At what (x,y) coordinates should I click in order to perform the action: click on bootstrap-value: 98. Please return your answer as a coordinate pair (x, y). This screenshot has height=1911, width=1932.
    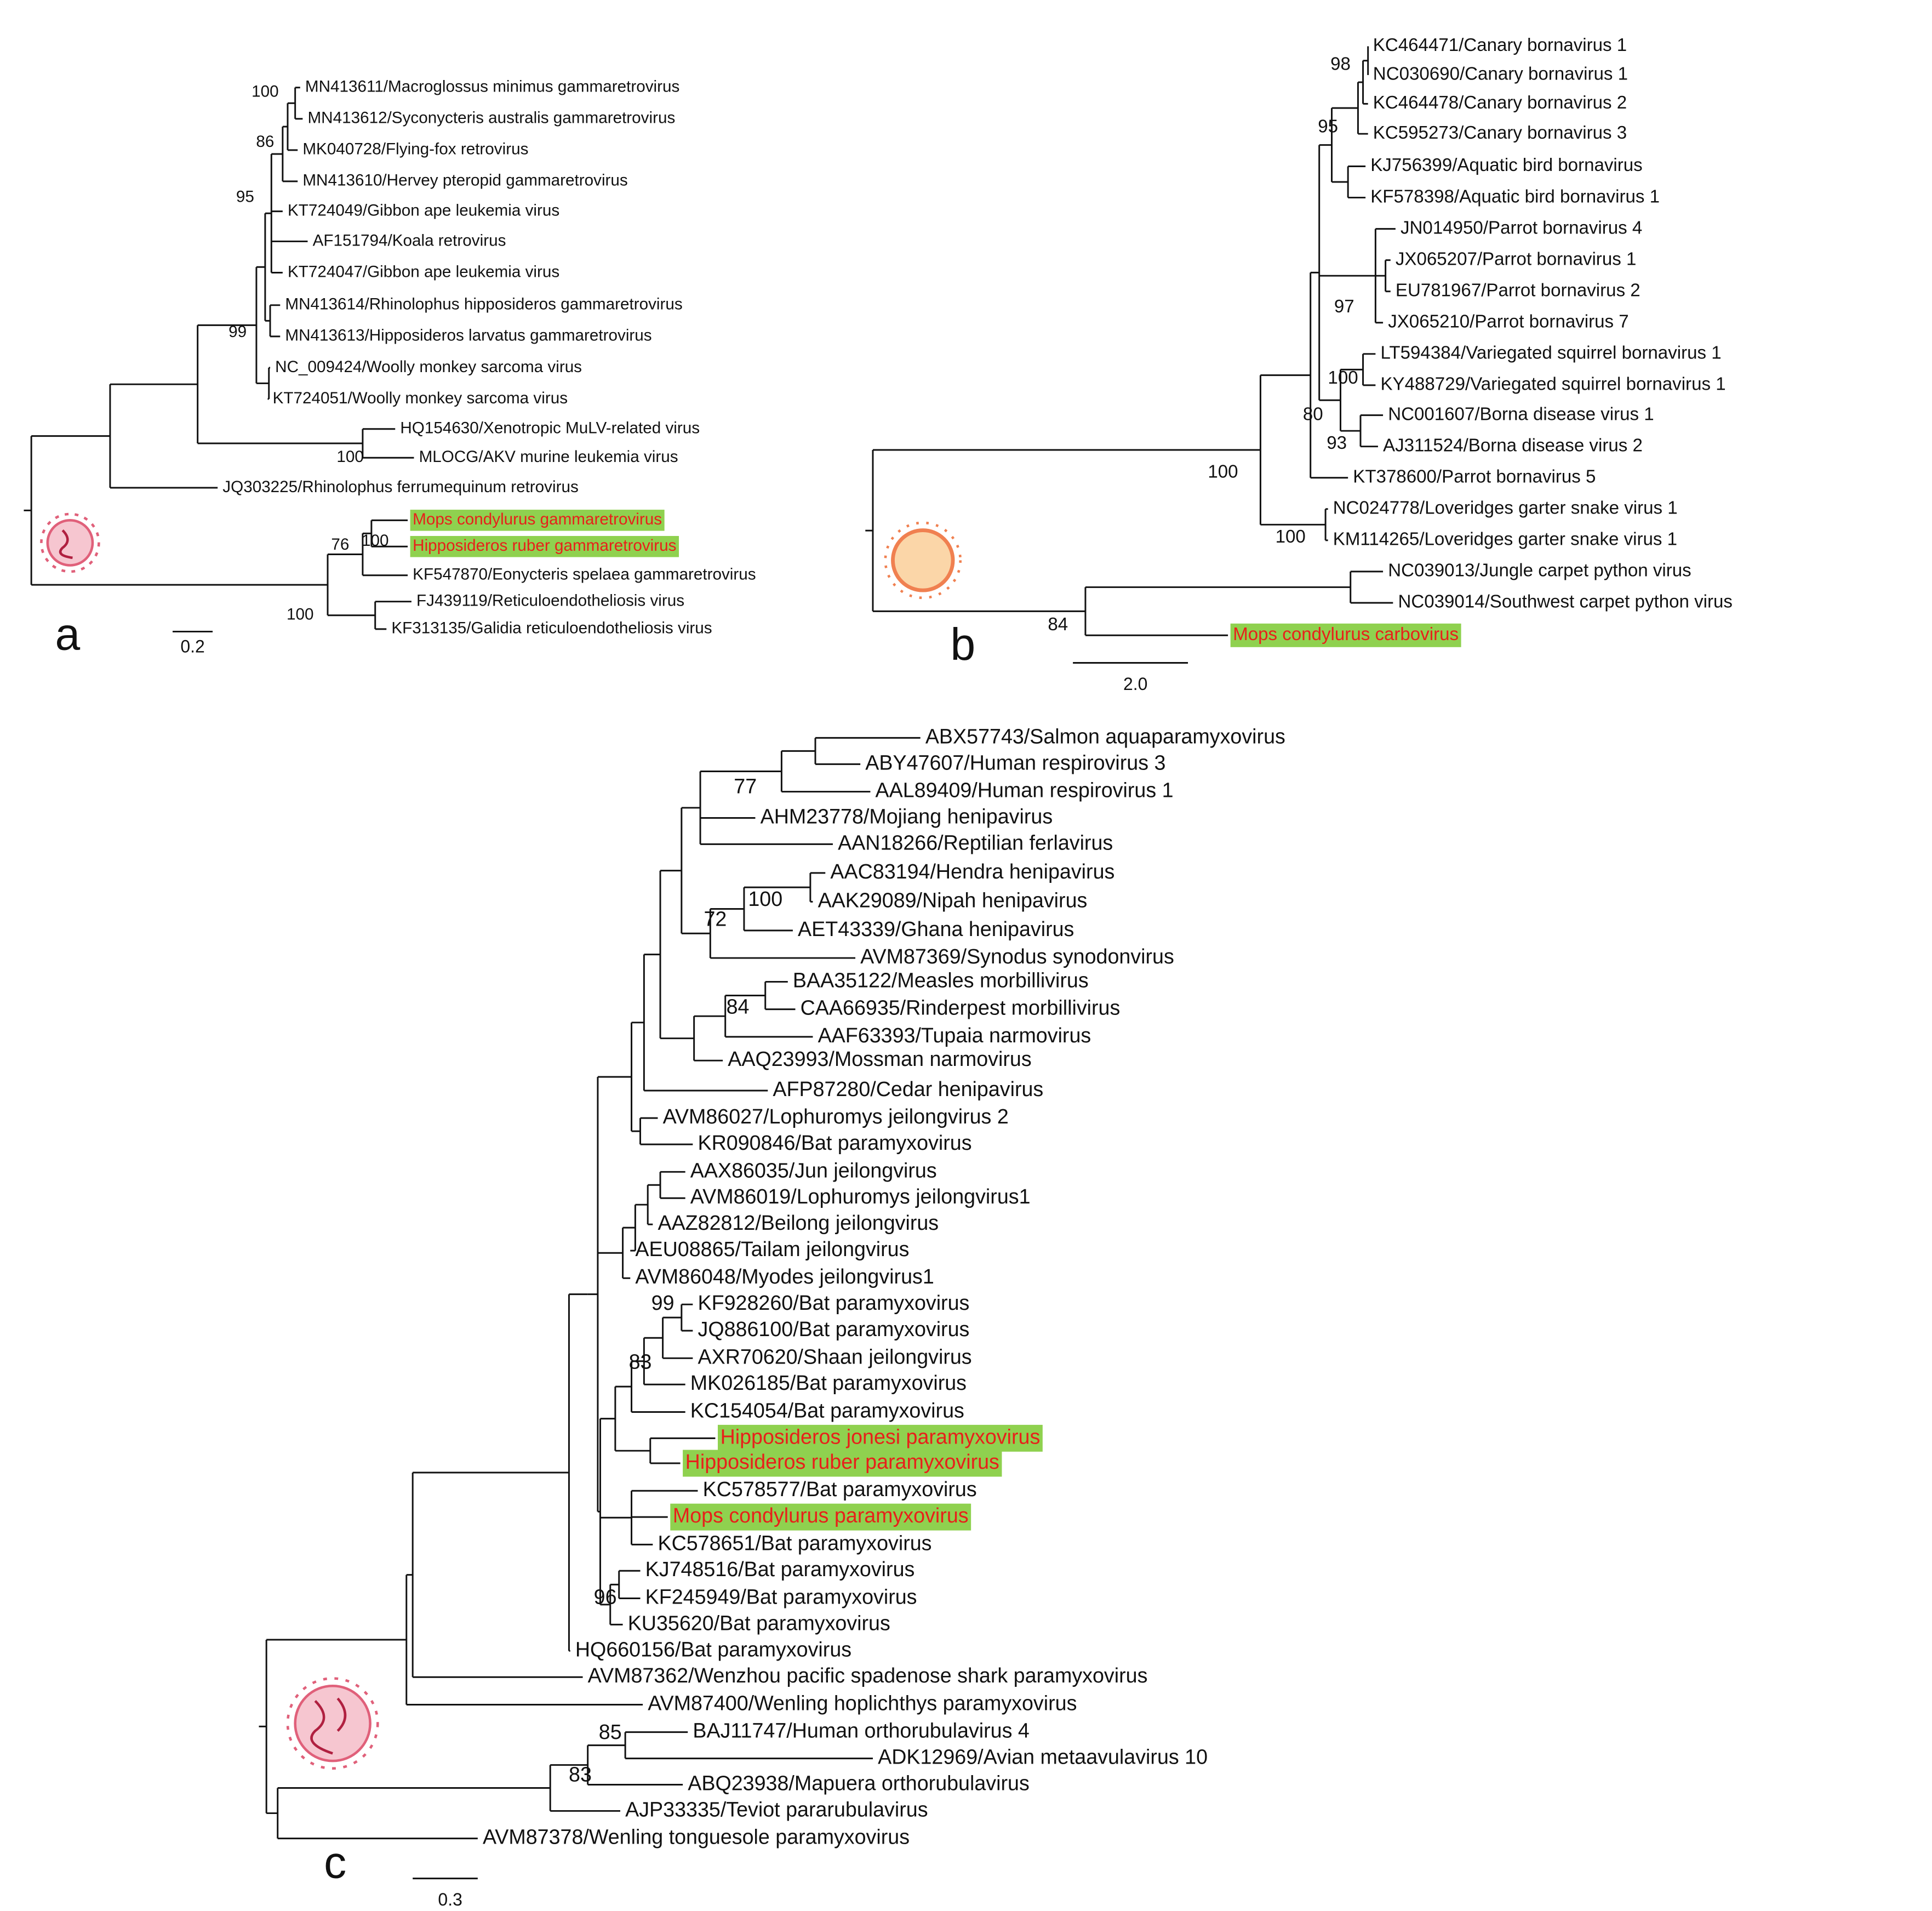
    Looking at the image, I should click on (1340, 64).